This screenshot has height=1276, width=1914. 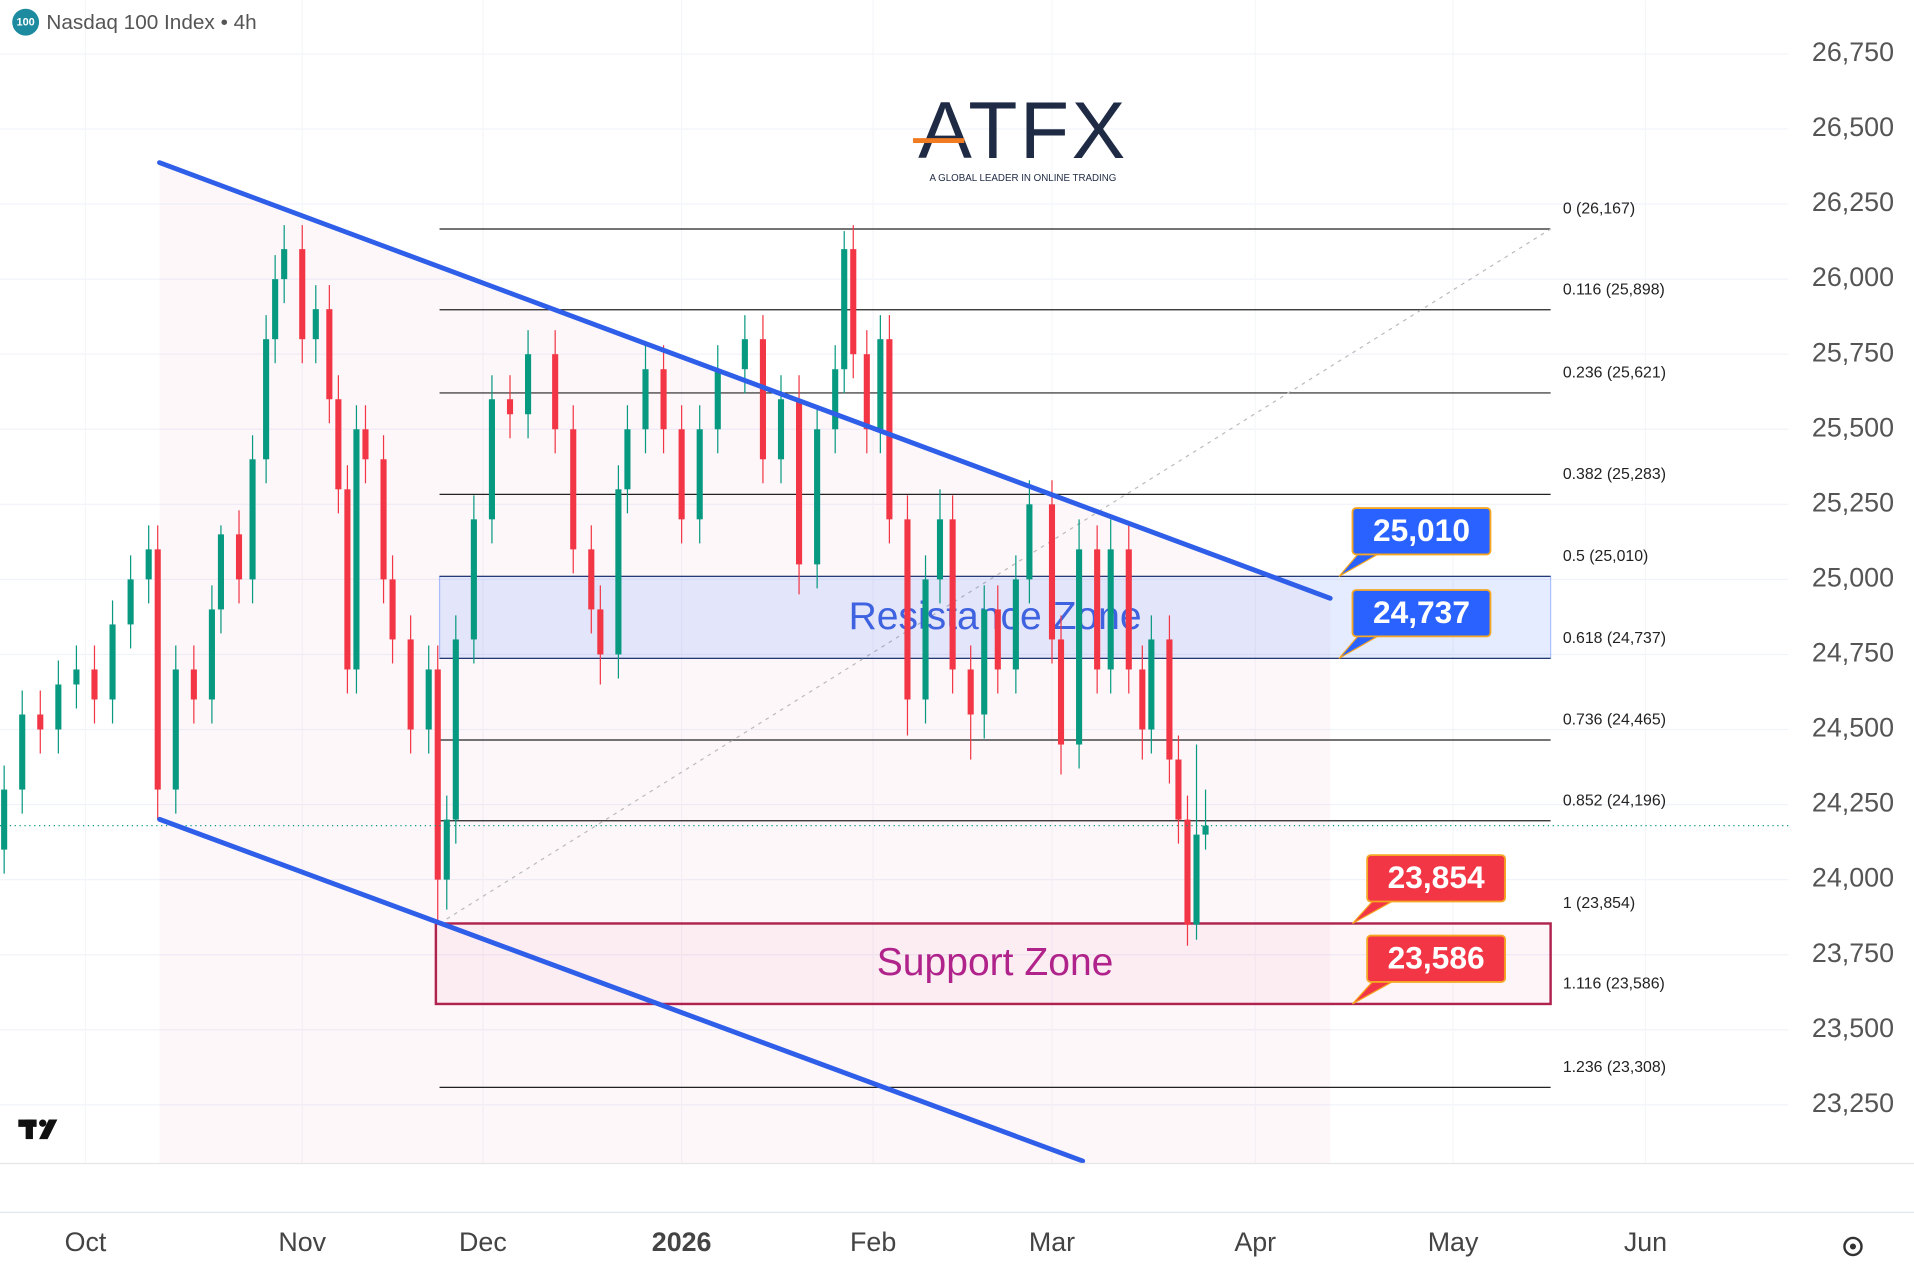 I want to click on fib-label: 0.382 (25,283), so click(x=1614, y=474).